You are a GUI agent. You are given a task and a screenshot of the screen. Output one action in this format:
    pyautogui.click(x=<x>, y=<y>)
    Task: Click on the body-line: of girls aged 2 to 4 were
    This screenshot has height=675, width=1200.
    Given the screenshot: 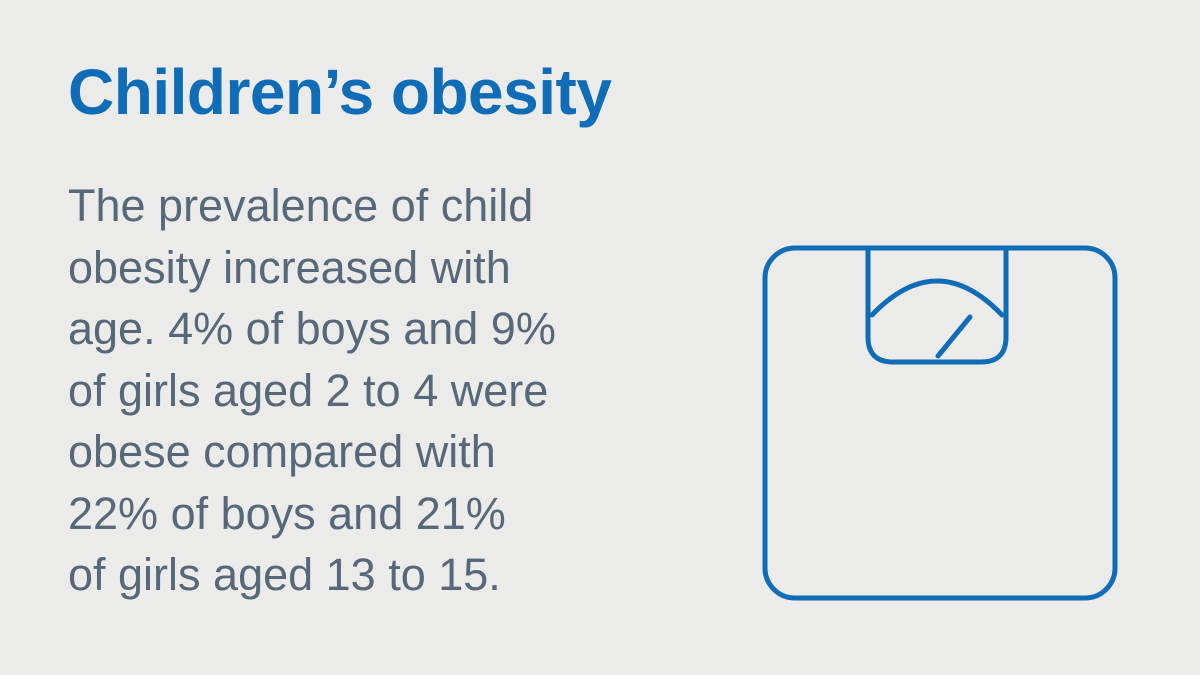 What is the action you would take?
    pyautogui.click(x=308, y=390)
    